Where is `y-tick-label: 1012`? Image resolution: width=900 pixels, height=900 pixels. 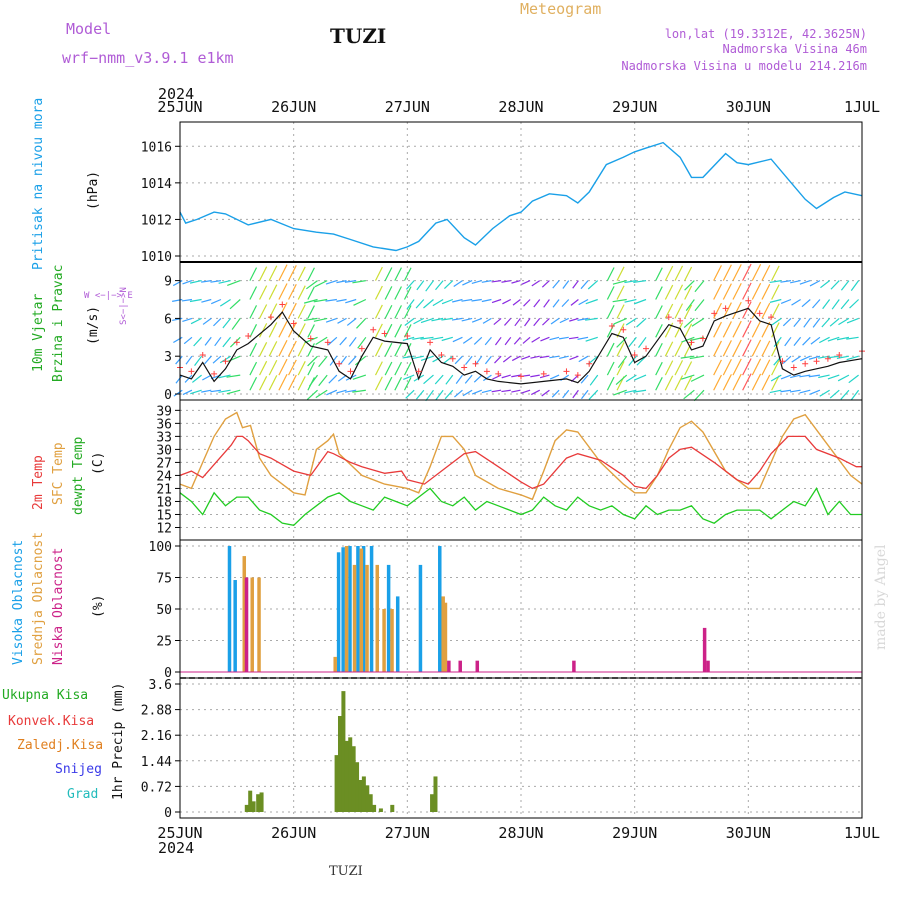
y-tick-label: 1012 is located at coordinates (156, 220).